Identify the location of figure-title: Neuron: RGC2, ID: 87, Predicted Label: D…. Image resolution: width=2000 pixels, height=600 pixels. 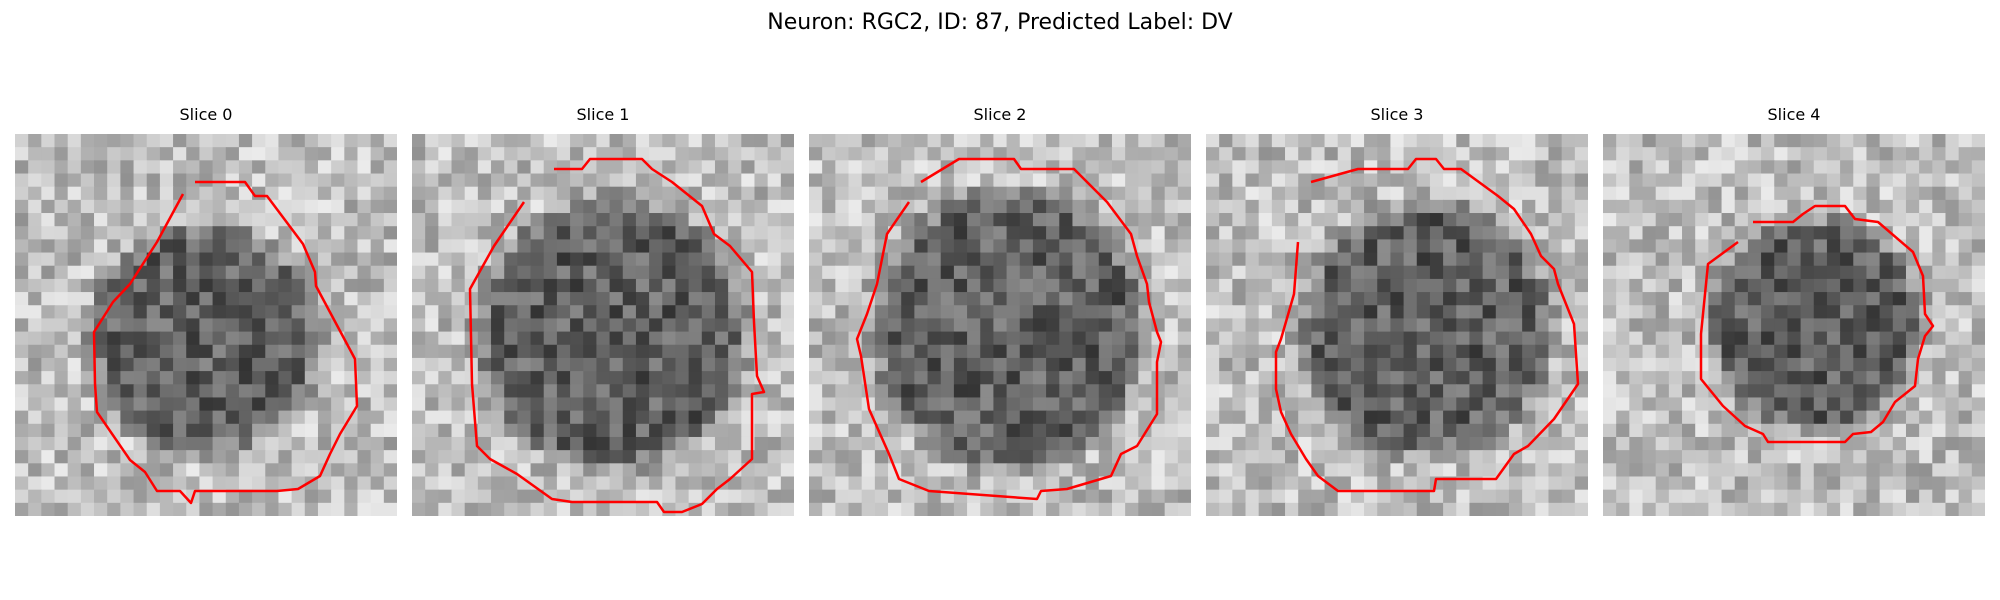
(1000, 22).